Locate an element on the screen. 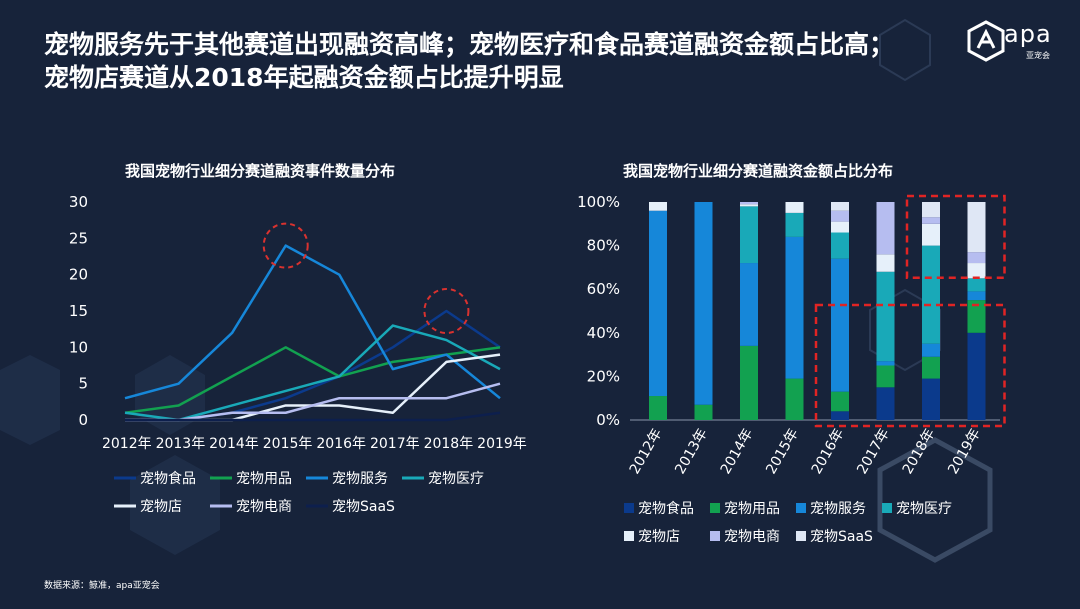  y-tick-label: 10 is located at coordinates (78, 347).